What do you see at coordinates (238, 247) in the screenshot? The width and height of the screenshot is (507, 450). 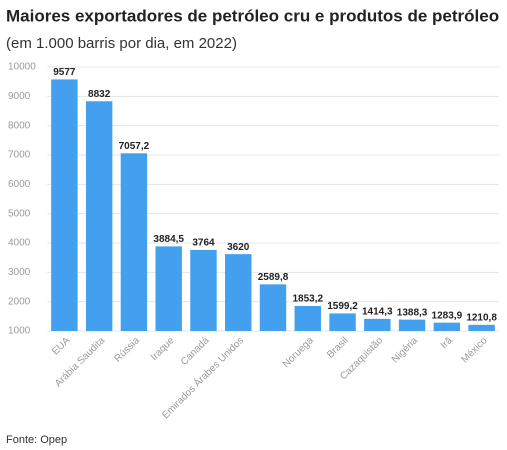 I see `value-label: 3620` at bounding box center [238, 247].